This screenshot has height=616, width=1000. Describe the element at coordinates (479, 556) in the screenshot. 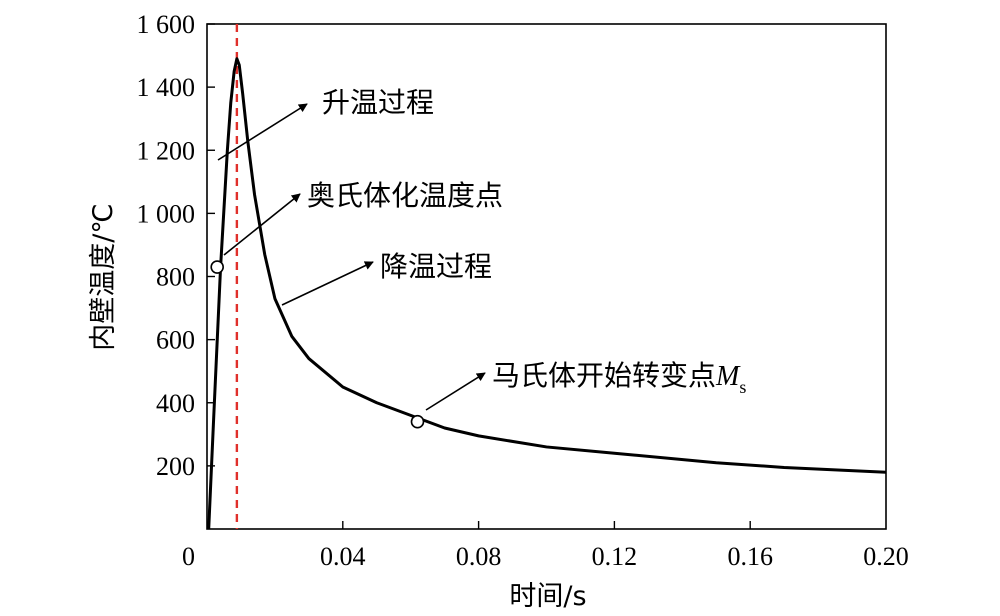

I see `x-tick-label: 0.08` at that location.